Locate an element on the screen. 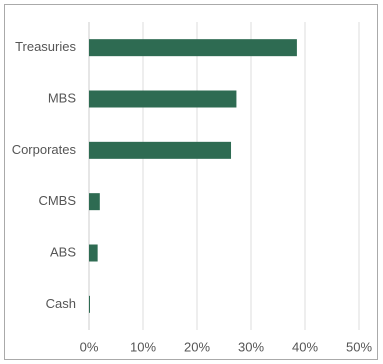 Image resolution: width=383 pixels, height=364 pixels. category-label: Cash is located at coordinates (61, 303).